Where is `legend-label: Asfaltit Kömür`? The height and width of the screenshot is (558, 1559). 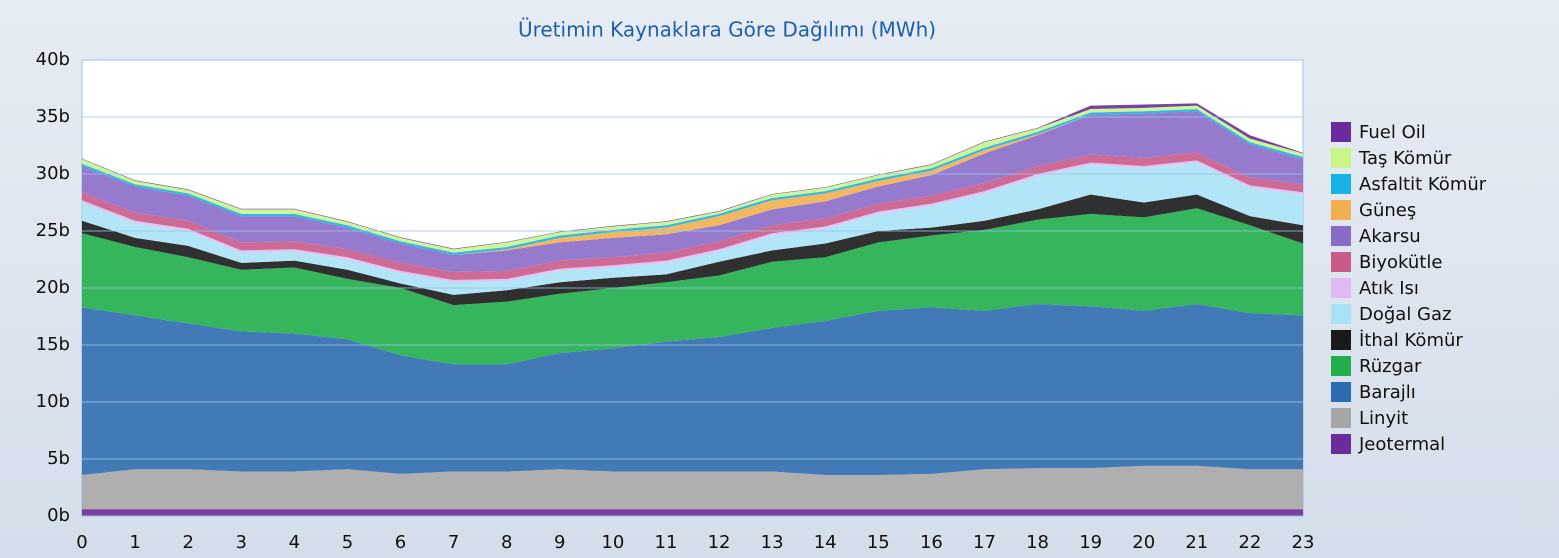
legend-label: Asfaltit Kömür is located at coordinates (1423, 184).